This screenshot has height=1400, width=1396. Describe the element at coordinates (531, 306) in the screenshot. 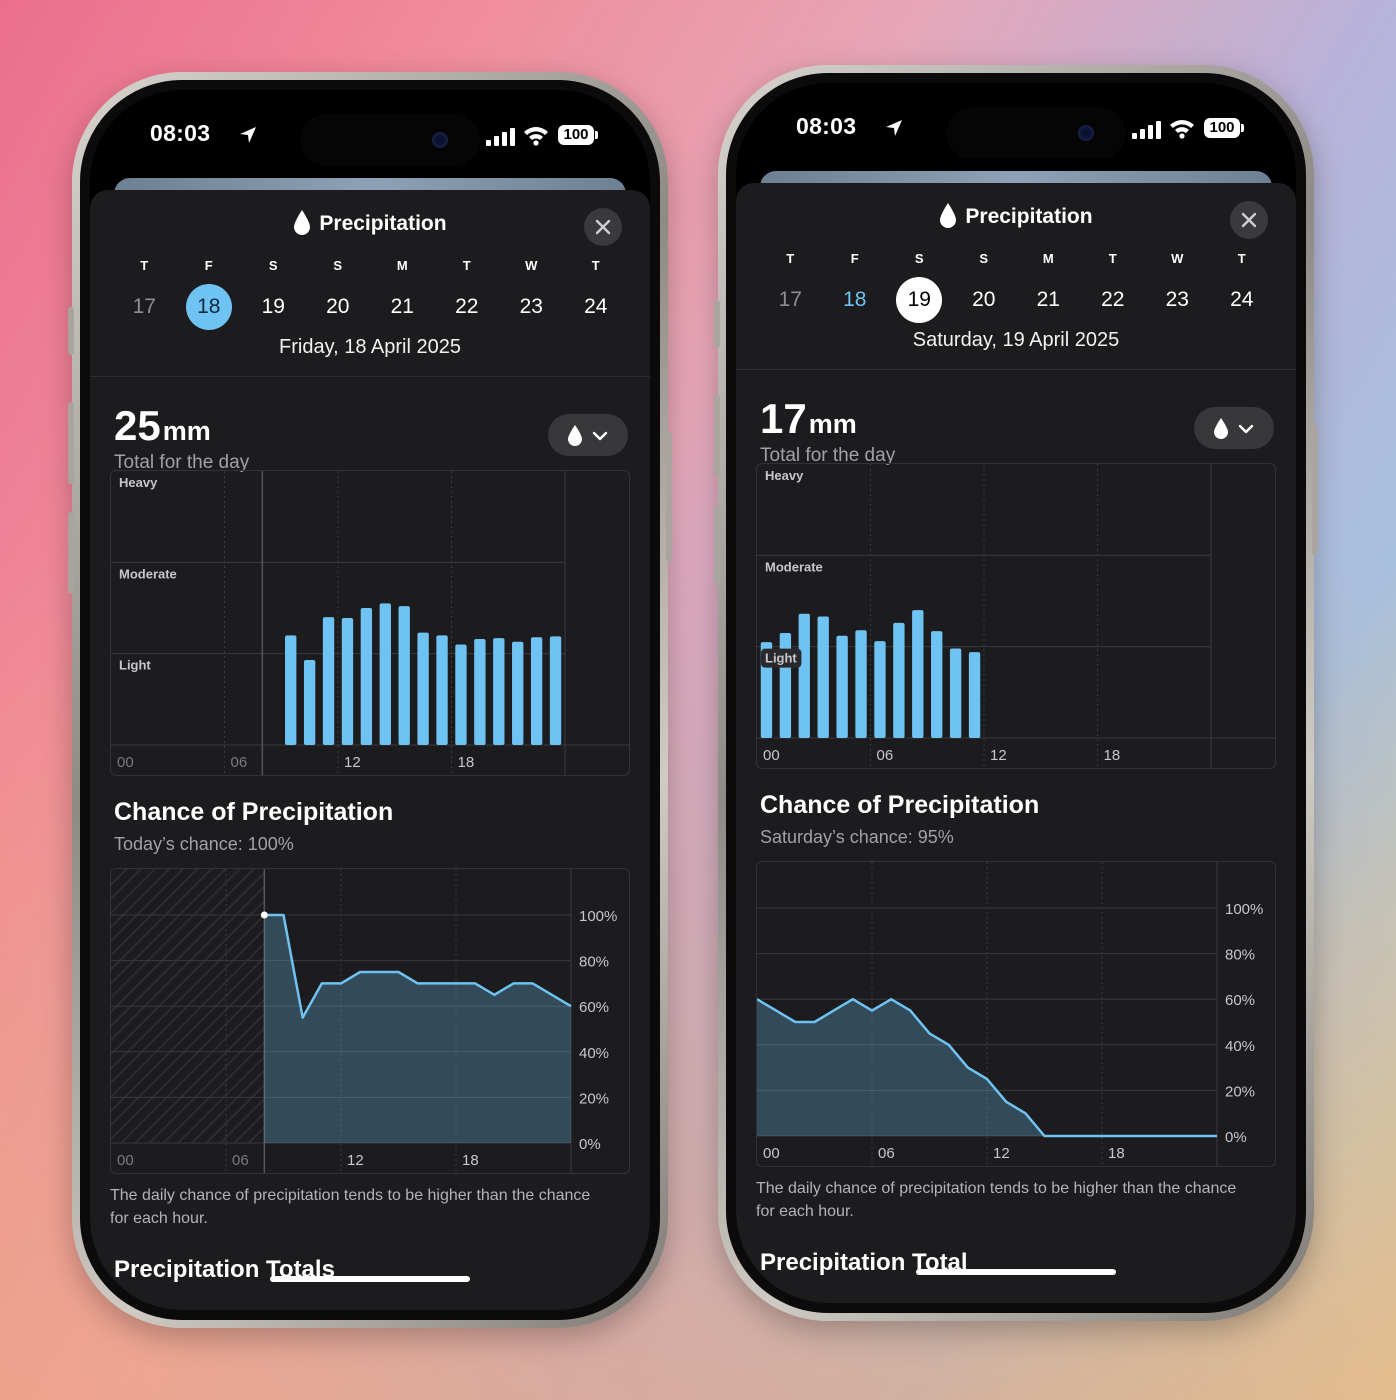

I see `day-number: 23` at that location.